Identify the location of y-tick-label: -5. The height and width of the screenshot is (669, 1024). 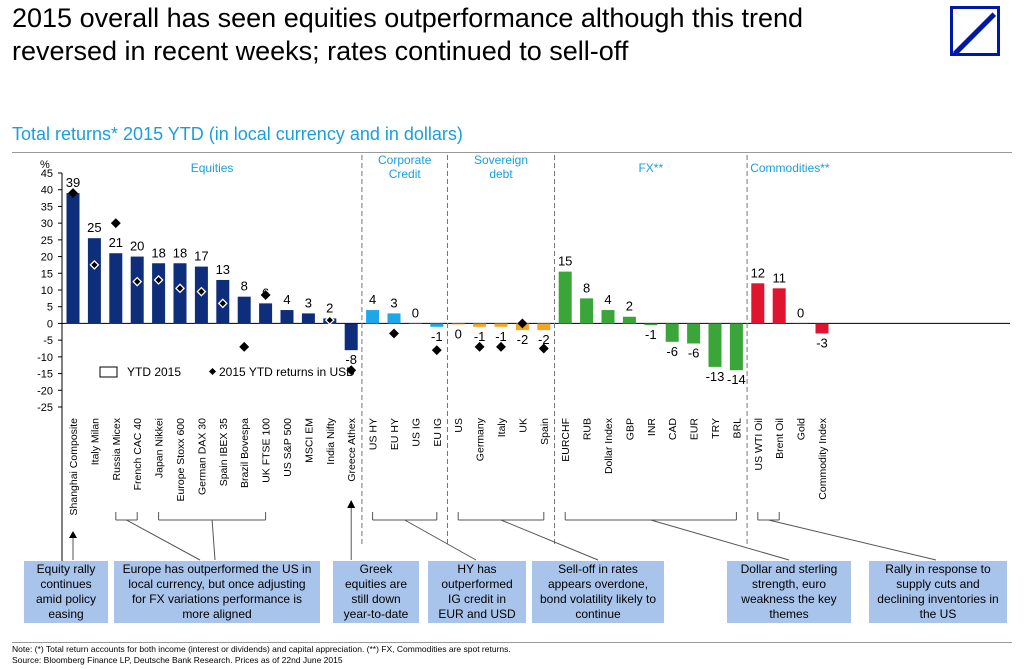
(48, 341).